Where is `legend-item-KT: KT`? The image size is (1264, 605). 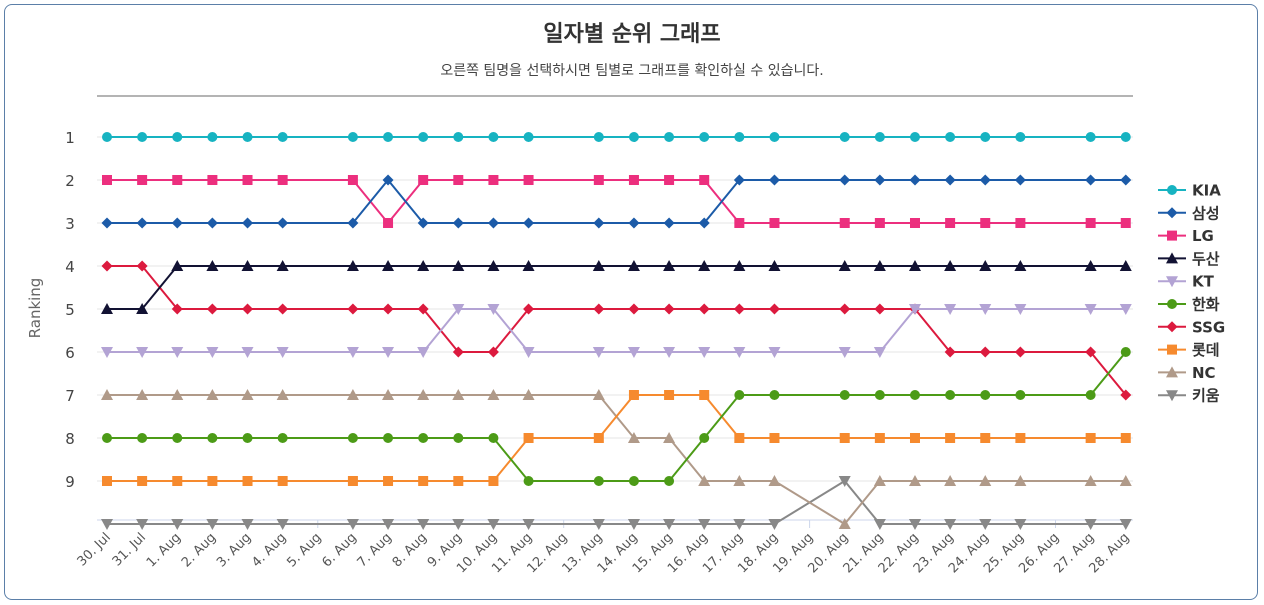
legend-item-KT: KT is located at coordinates (1186, 282).